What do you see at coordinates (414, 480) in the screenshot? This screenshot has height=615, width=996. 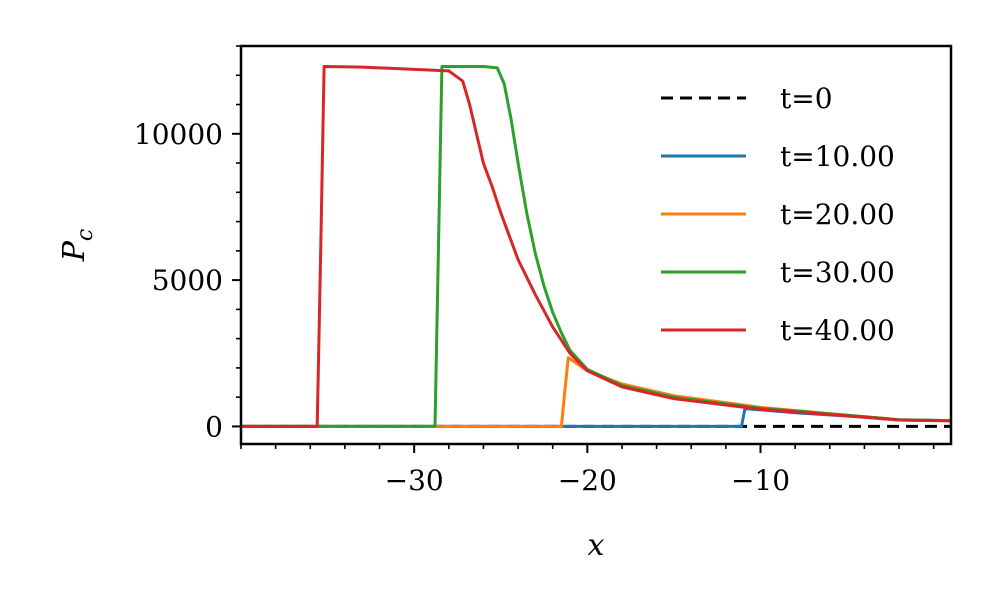 I see `x-tick-label: −30` at bounding box center [414, 480].